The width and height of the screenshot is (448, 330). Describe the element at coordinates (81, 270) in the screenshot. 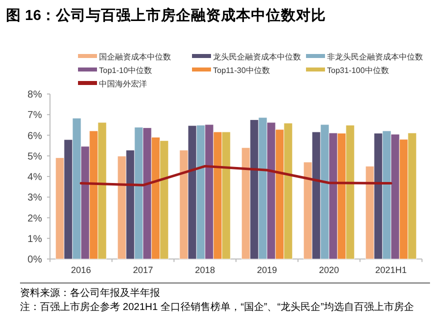

I see `x-tick-label: 2016` at that location.